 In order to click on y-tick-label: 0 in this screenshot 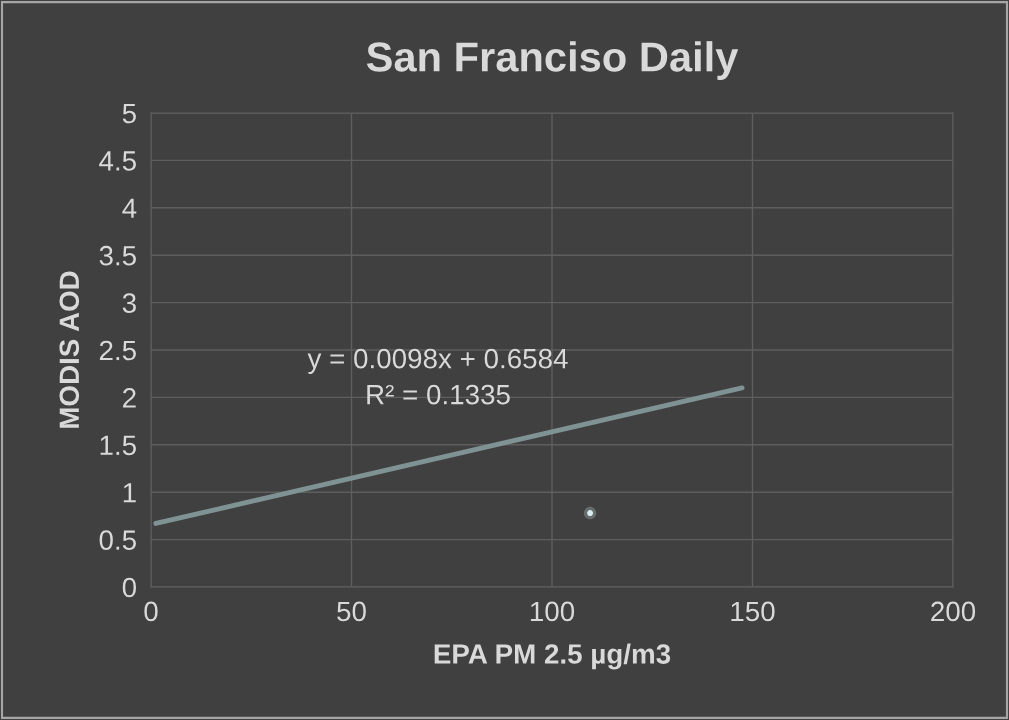, I will do `click(129, 587)`.